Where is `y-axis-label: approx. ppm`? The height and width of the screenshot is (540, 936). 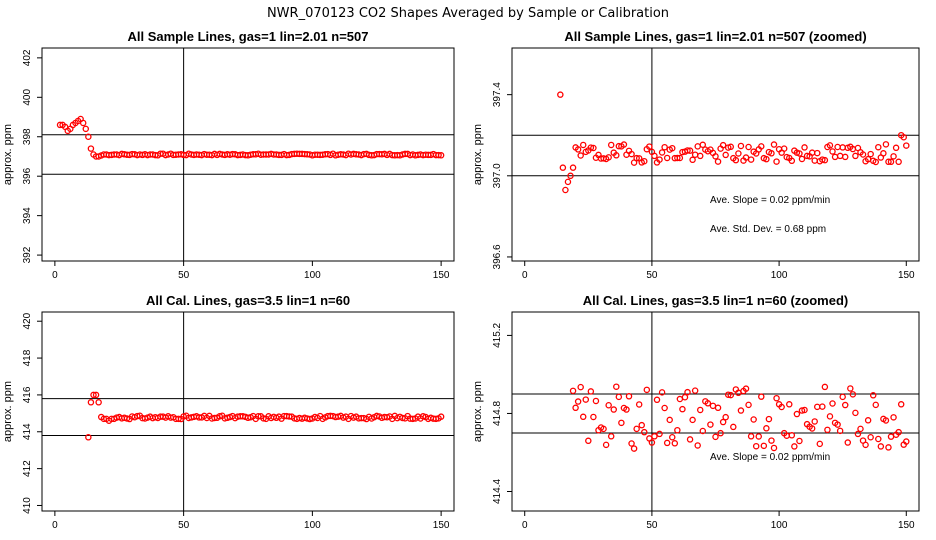 y-axis-label: approx. ppm is located at coordinates (478, 154).